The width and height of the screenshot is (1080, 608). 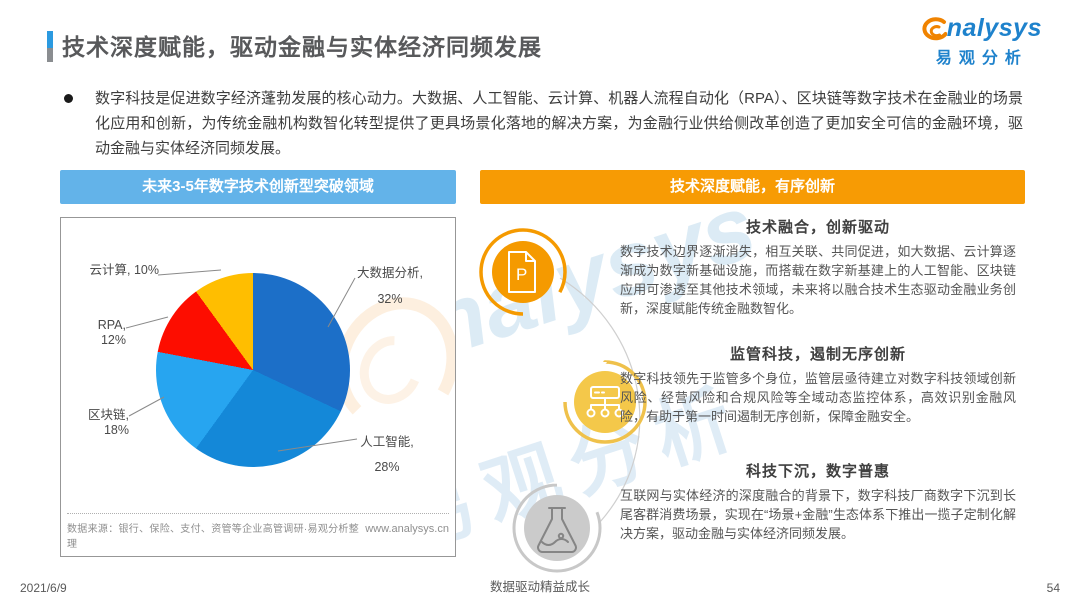 What do you see at coordinates (1053, 588) in the screenshot?
I see `footer-page-number: 54` at bounding box center [1053, 588].